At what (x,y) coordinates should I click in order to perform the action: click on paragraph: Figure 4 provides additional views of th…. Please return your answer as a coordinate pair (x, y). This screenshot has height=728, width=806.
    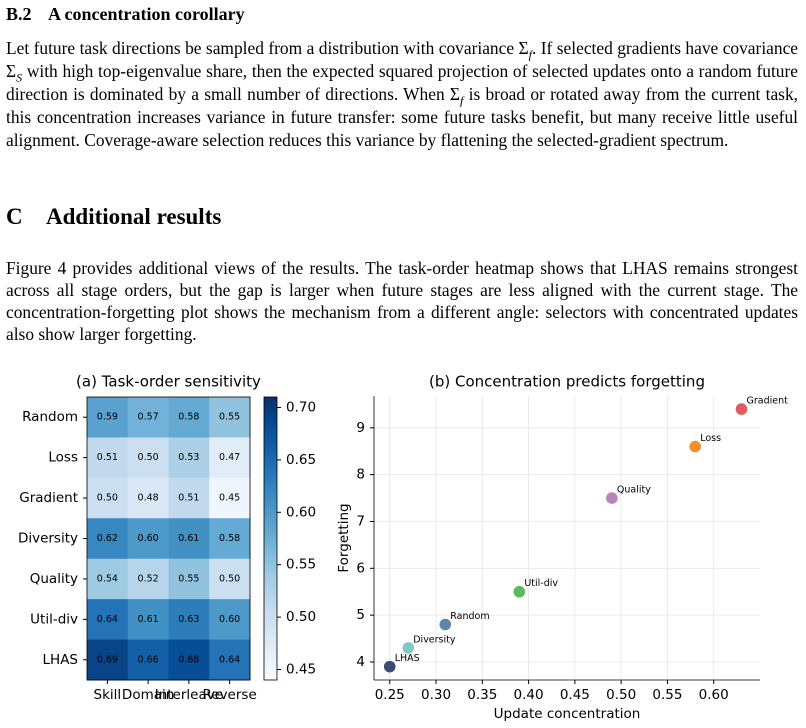
    Looking at the image, I should click on (402, 301).